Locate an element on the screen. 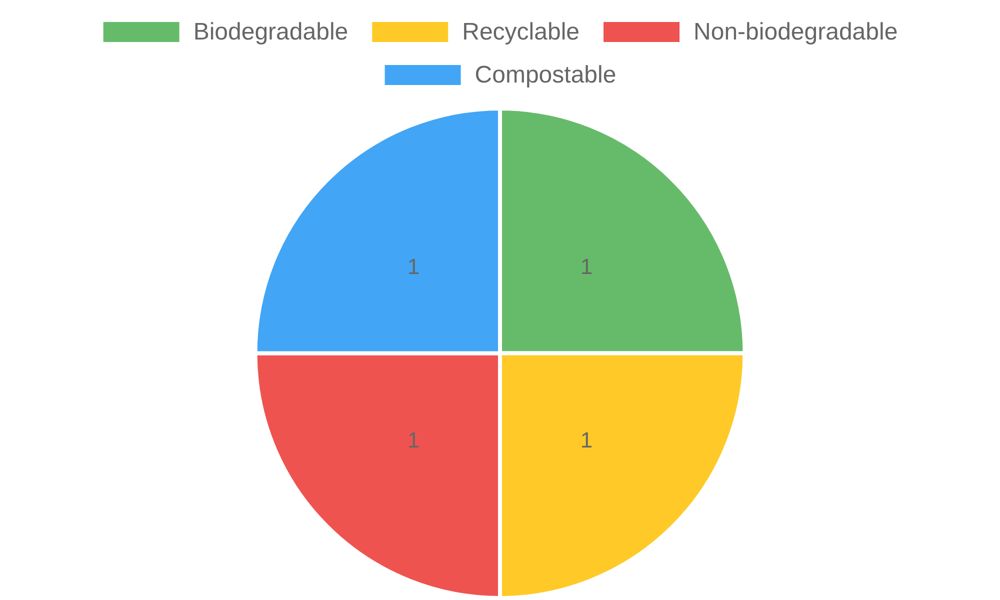  legend-label: Non-biodegradable is located at coordinates (796, 32).